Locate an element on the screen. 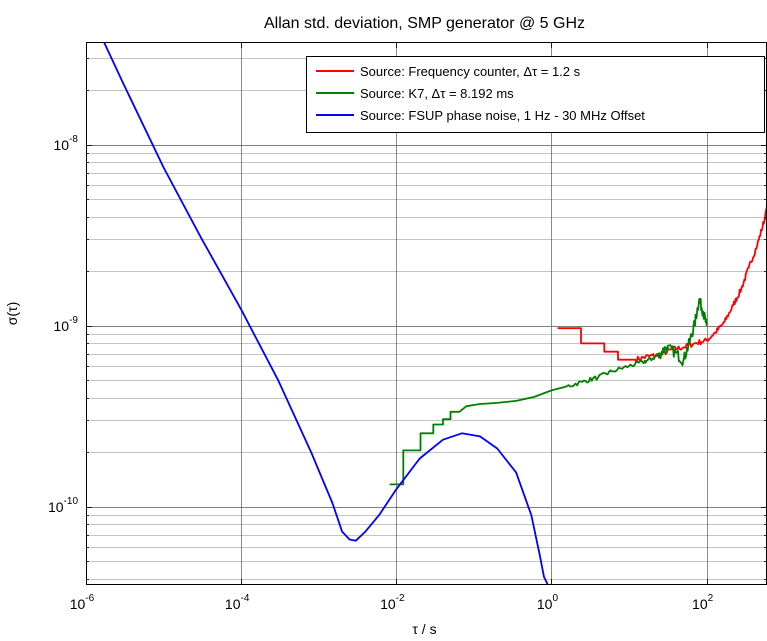 The width and height of the screenshot is (767, 641). x-tick-label: 10² is located at coordinates (703, 602).